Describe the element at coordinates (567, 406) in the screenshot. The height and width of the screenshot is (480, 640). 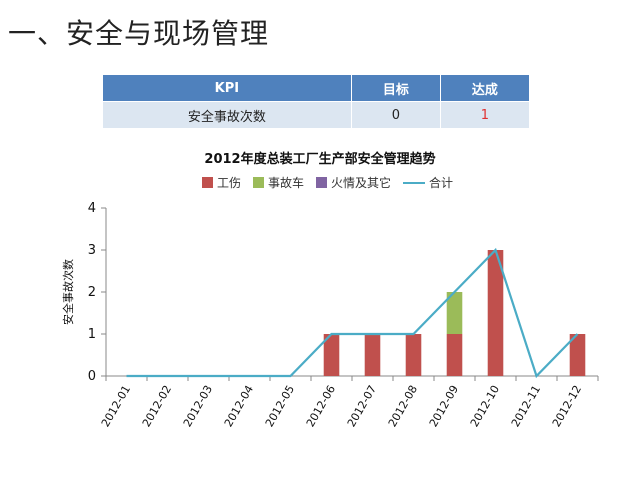
I see `x-tick-label: 2012-12` at that location.